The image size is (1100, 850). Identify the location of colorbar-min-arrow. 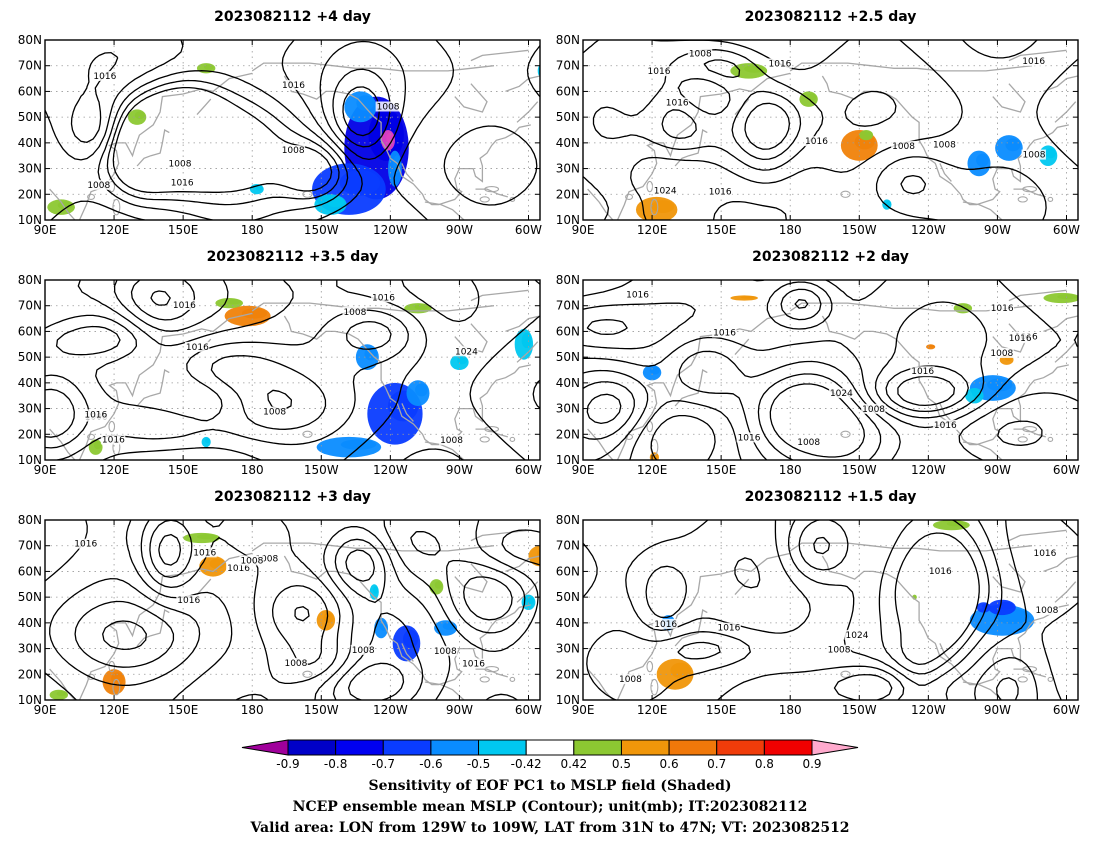
(265, 747).